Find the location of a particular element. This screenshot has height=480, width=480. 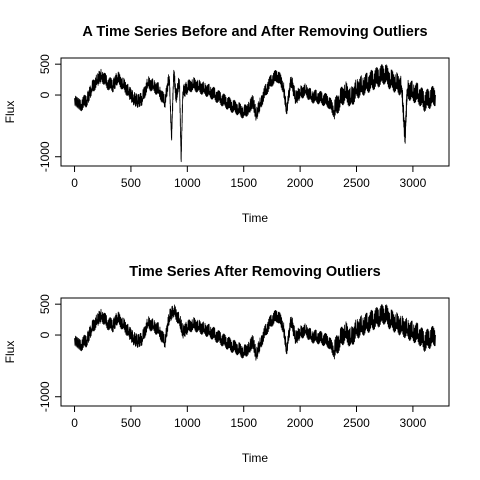

series-line is located at coordinates (255, 332).